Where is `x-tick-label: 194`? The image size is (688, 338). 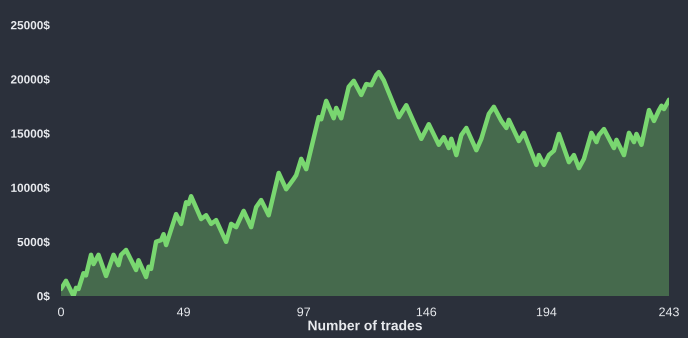
x-tick-label: 194 is located at coordinates (546, 311).